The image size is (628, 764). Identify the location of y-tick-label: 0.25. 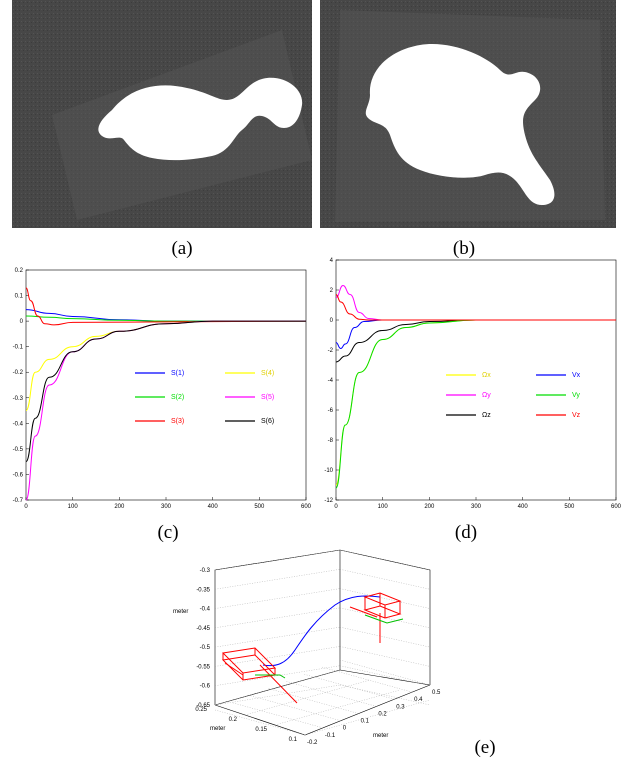
(201, 710).